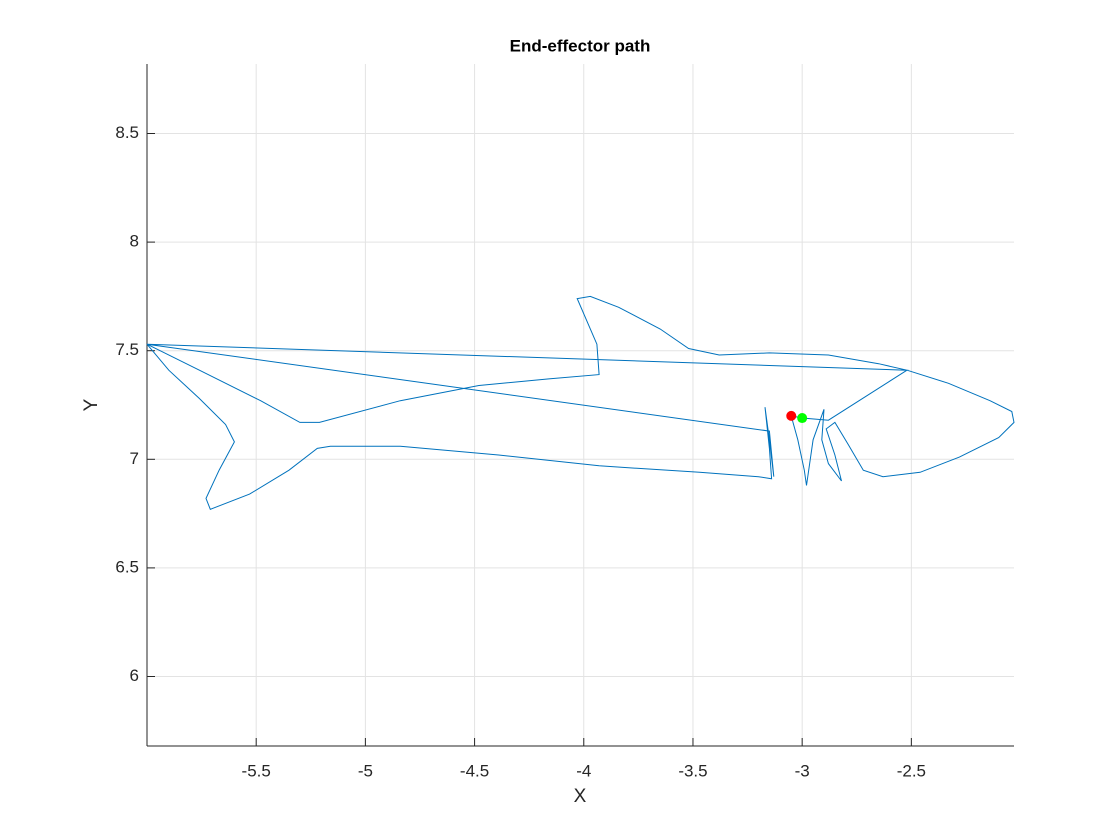  Describe the element at coordinates (580, 796) in the screenshot. I see `x-axis-label: X` at that location.